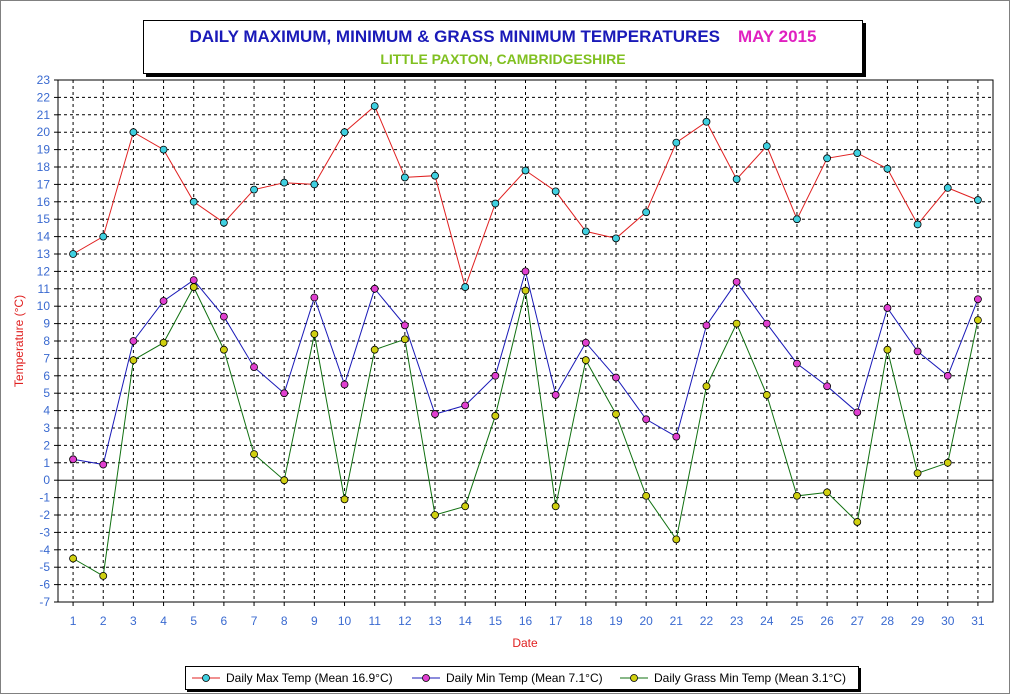  I want to click on x-tick-label: 16, so click(526, 621).